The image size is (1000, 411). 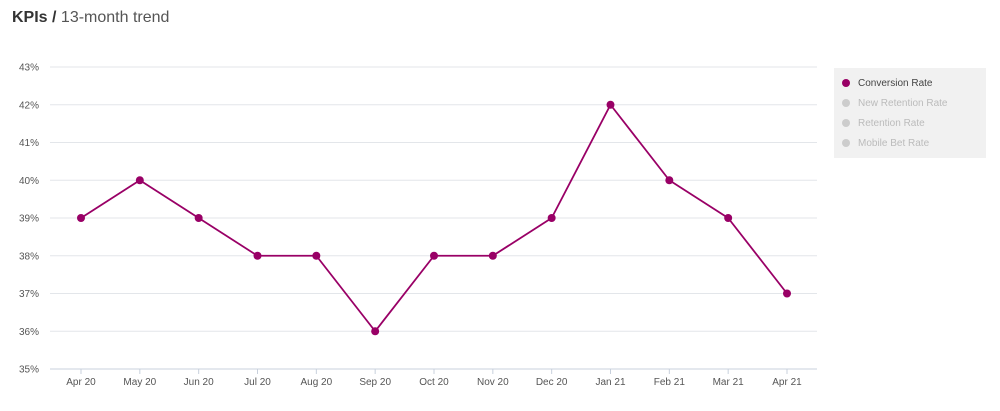 I want to click on legend-label: New Retention Rate, so click(x=903, y=103).